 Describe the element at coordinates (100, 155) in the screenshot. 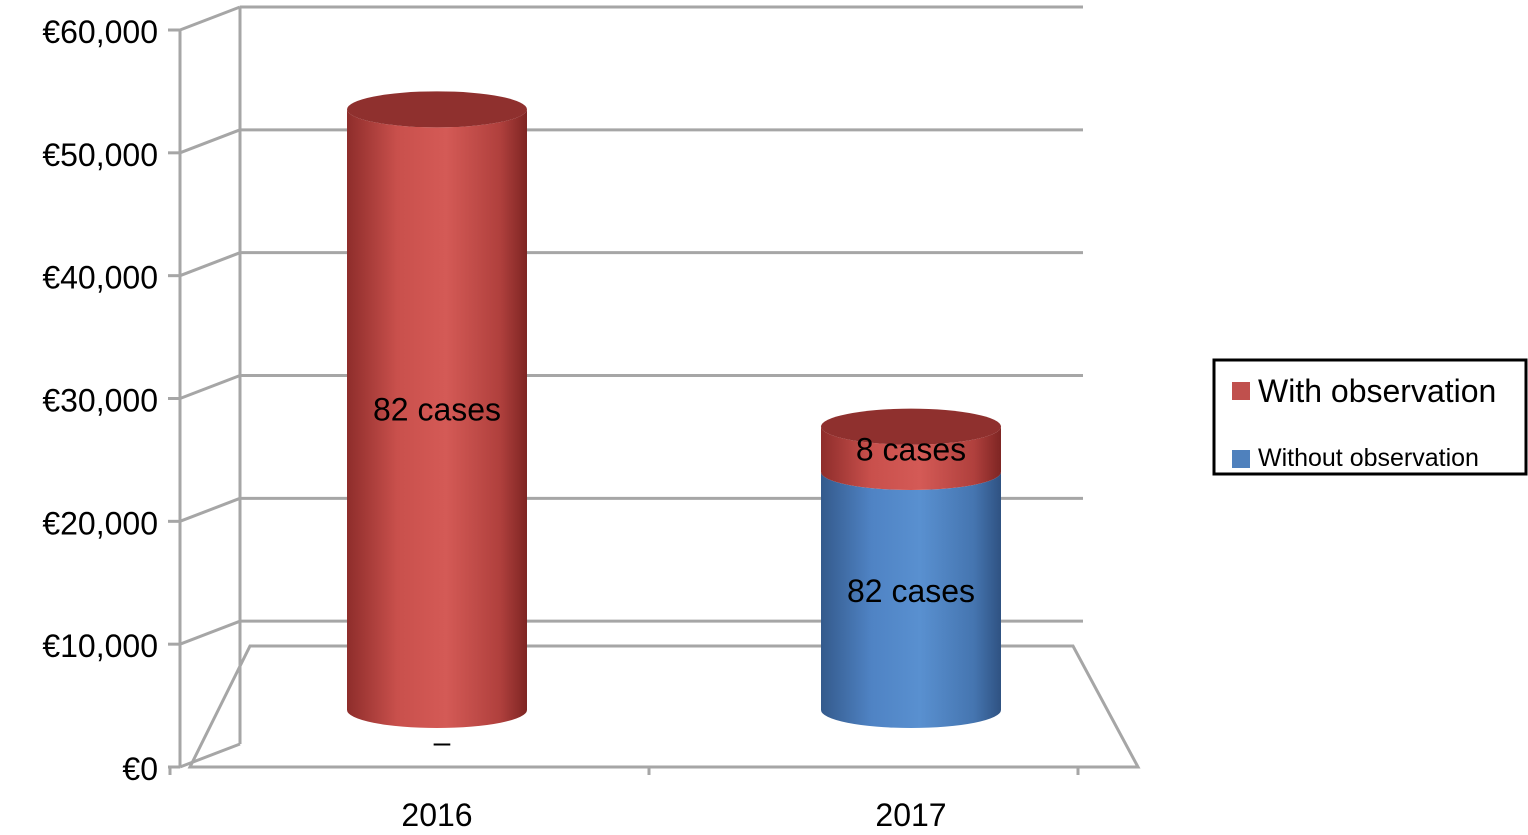

I see `y-tick-label: €50,000` at that location.